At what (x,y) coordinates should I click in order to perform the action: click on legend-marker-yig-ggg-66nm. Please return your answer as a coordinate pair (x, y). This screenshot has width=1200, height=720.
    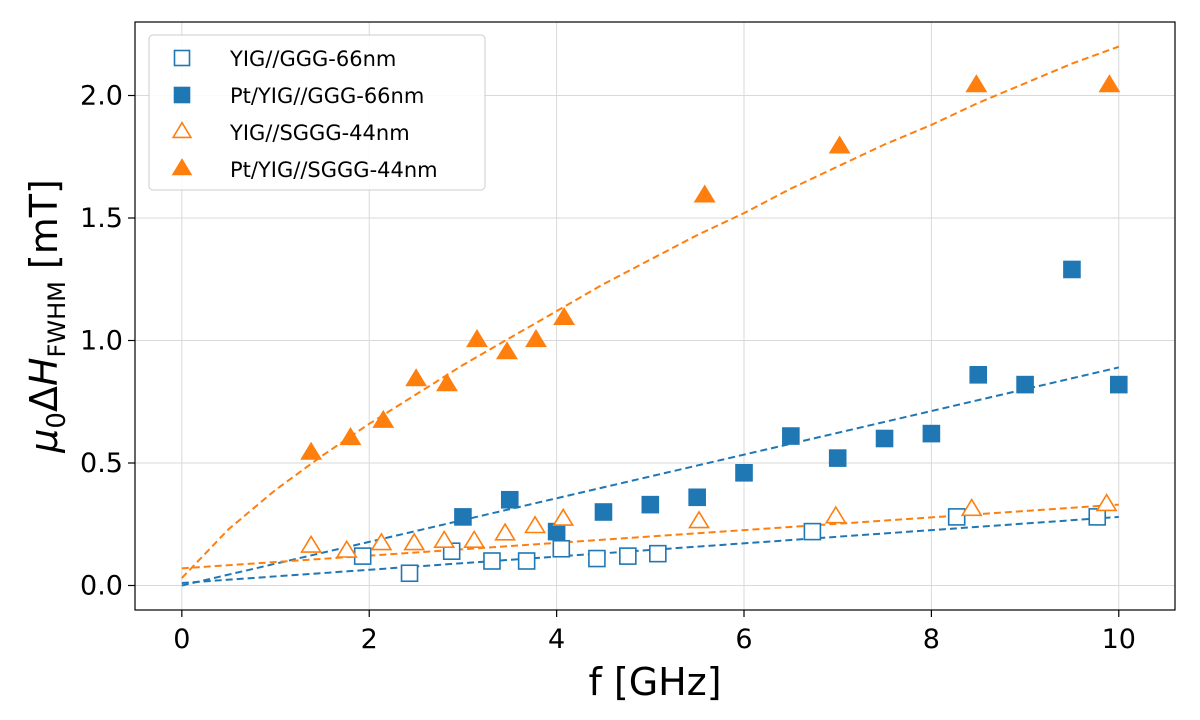
    Looking at the image, I should click on (182, 58).